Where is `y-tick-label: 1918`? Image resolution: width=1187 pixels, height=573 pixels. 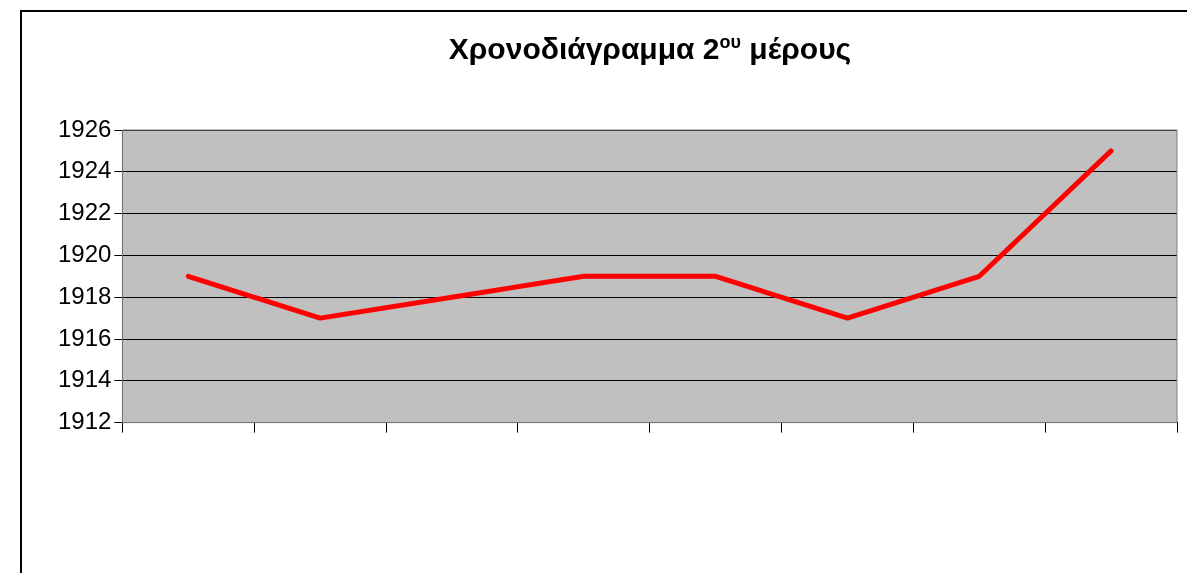
y-tick-label: 1918 is located at coordinates (85, 295).